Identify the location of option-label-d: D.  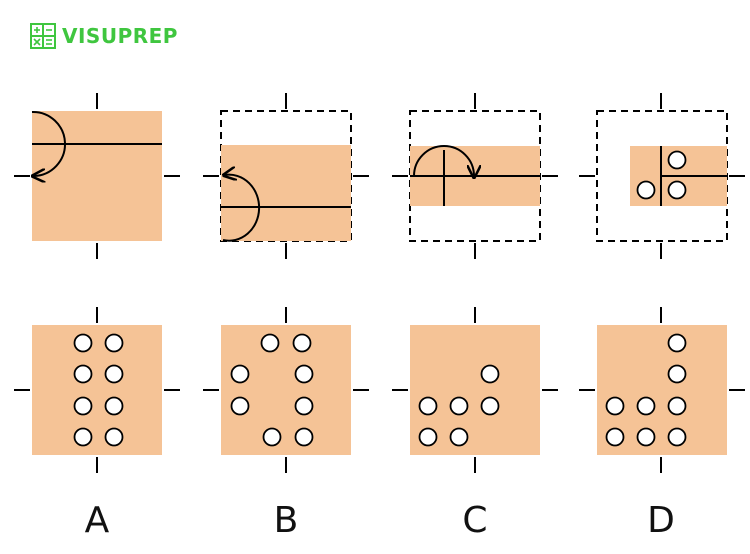
(661, 520).